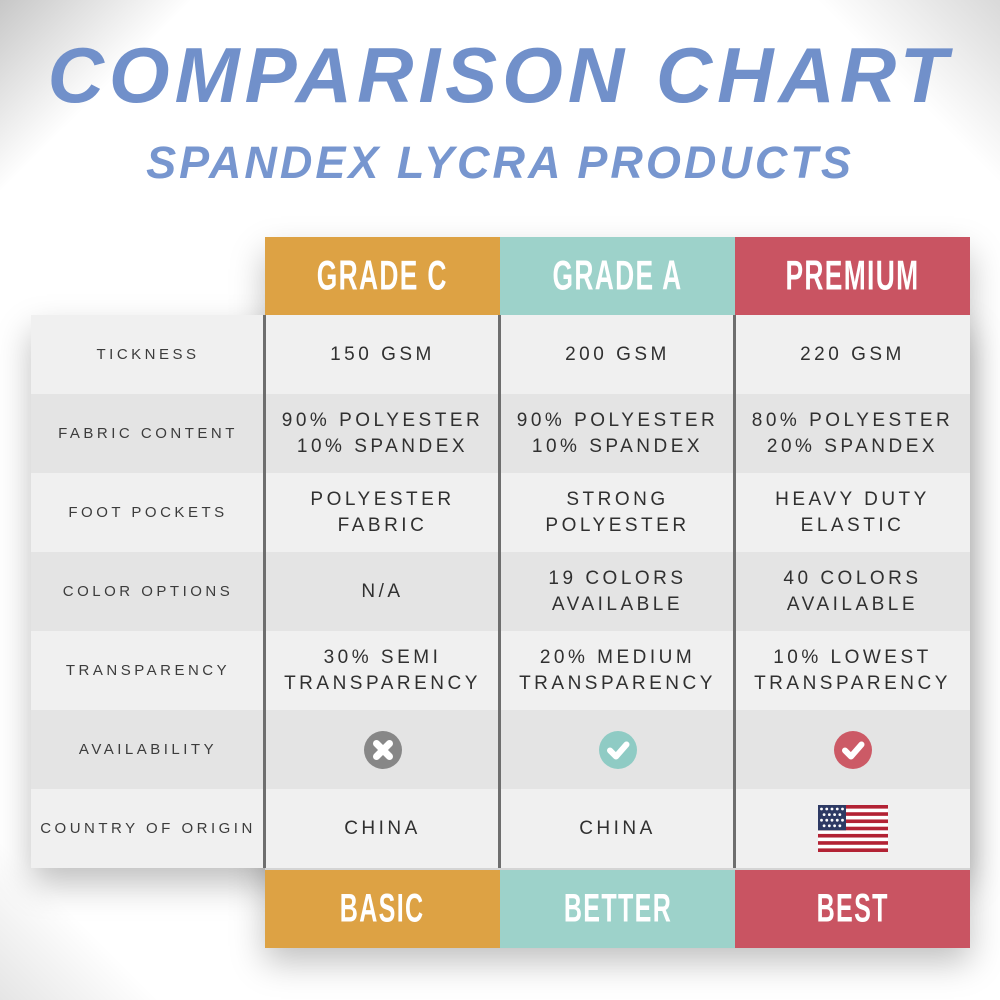 This screenshot has width=1000, height=1000. I want to click on cross-circle-icon, so click(382, 749).